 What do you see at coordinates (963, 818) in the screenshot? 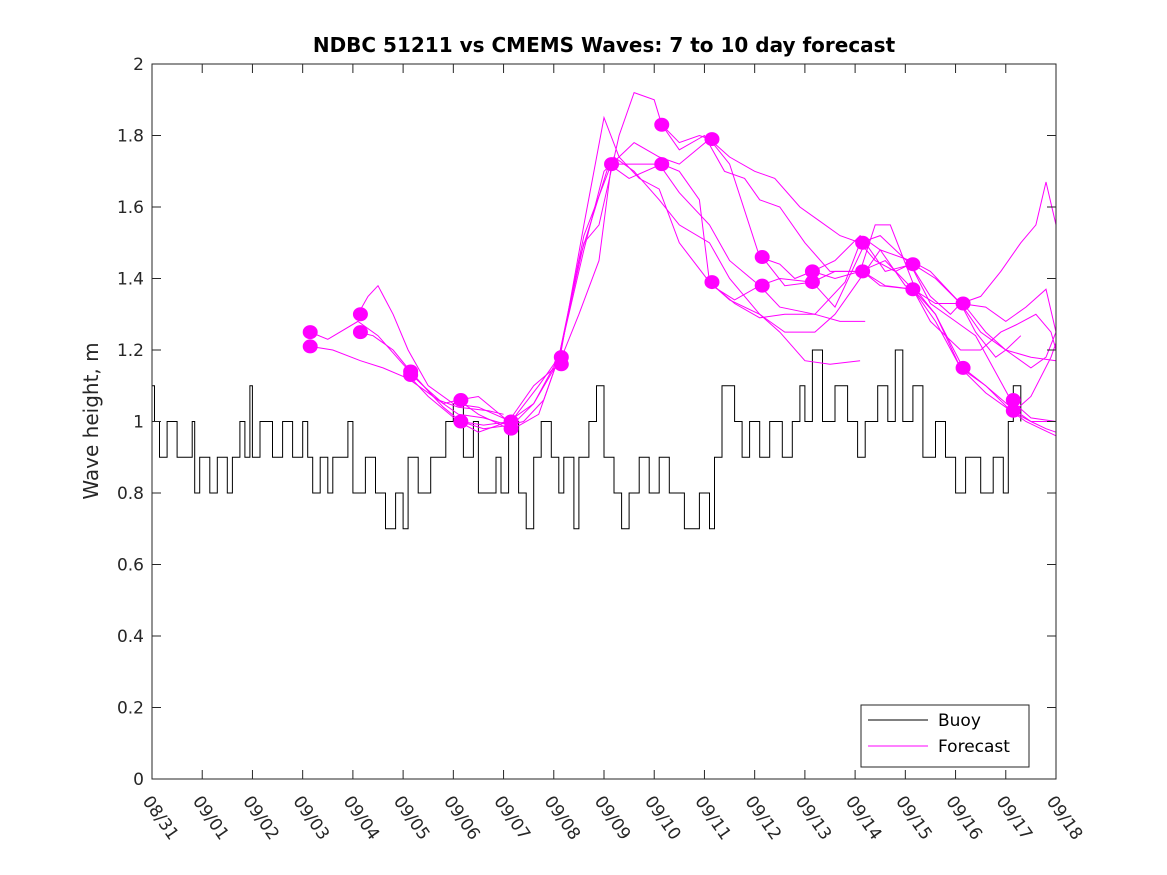
I see `x-tick-label: 09/16` at bounding box center [963, 818].